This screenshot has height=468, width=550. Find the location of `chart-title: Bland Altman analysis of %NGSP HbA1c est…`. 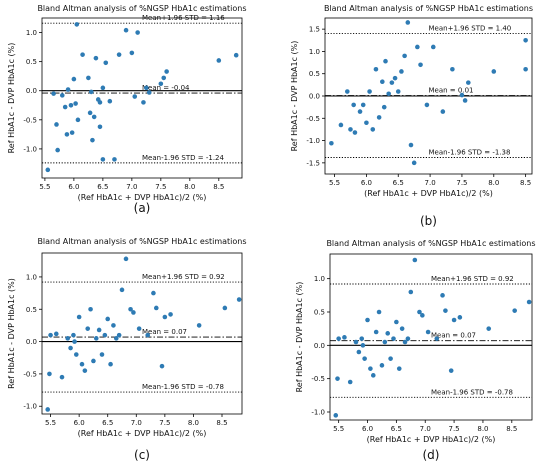

chart-title: Bland Altman analysis of %NGSP HbA1c est… is located at coordinates (141, 241).